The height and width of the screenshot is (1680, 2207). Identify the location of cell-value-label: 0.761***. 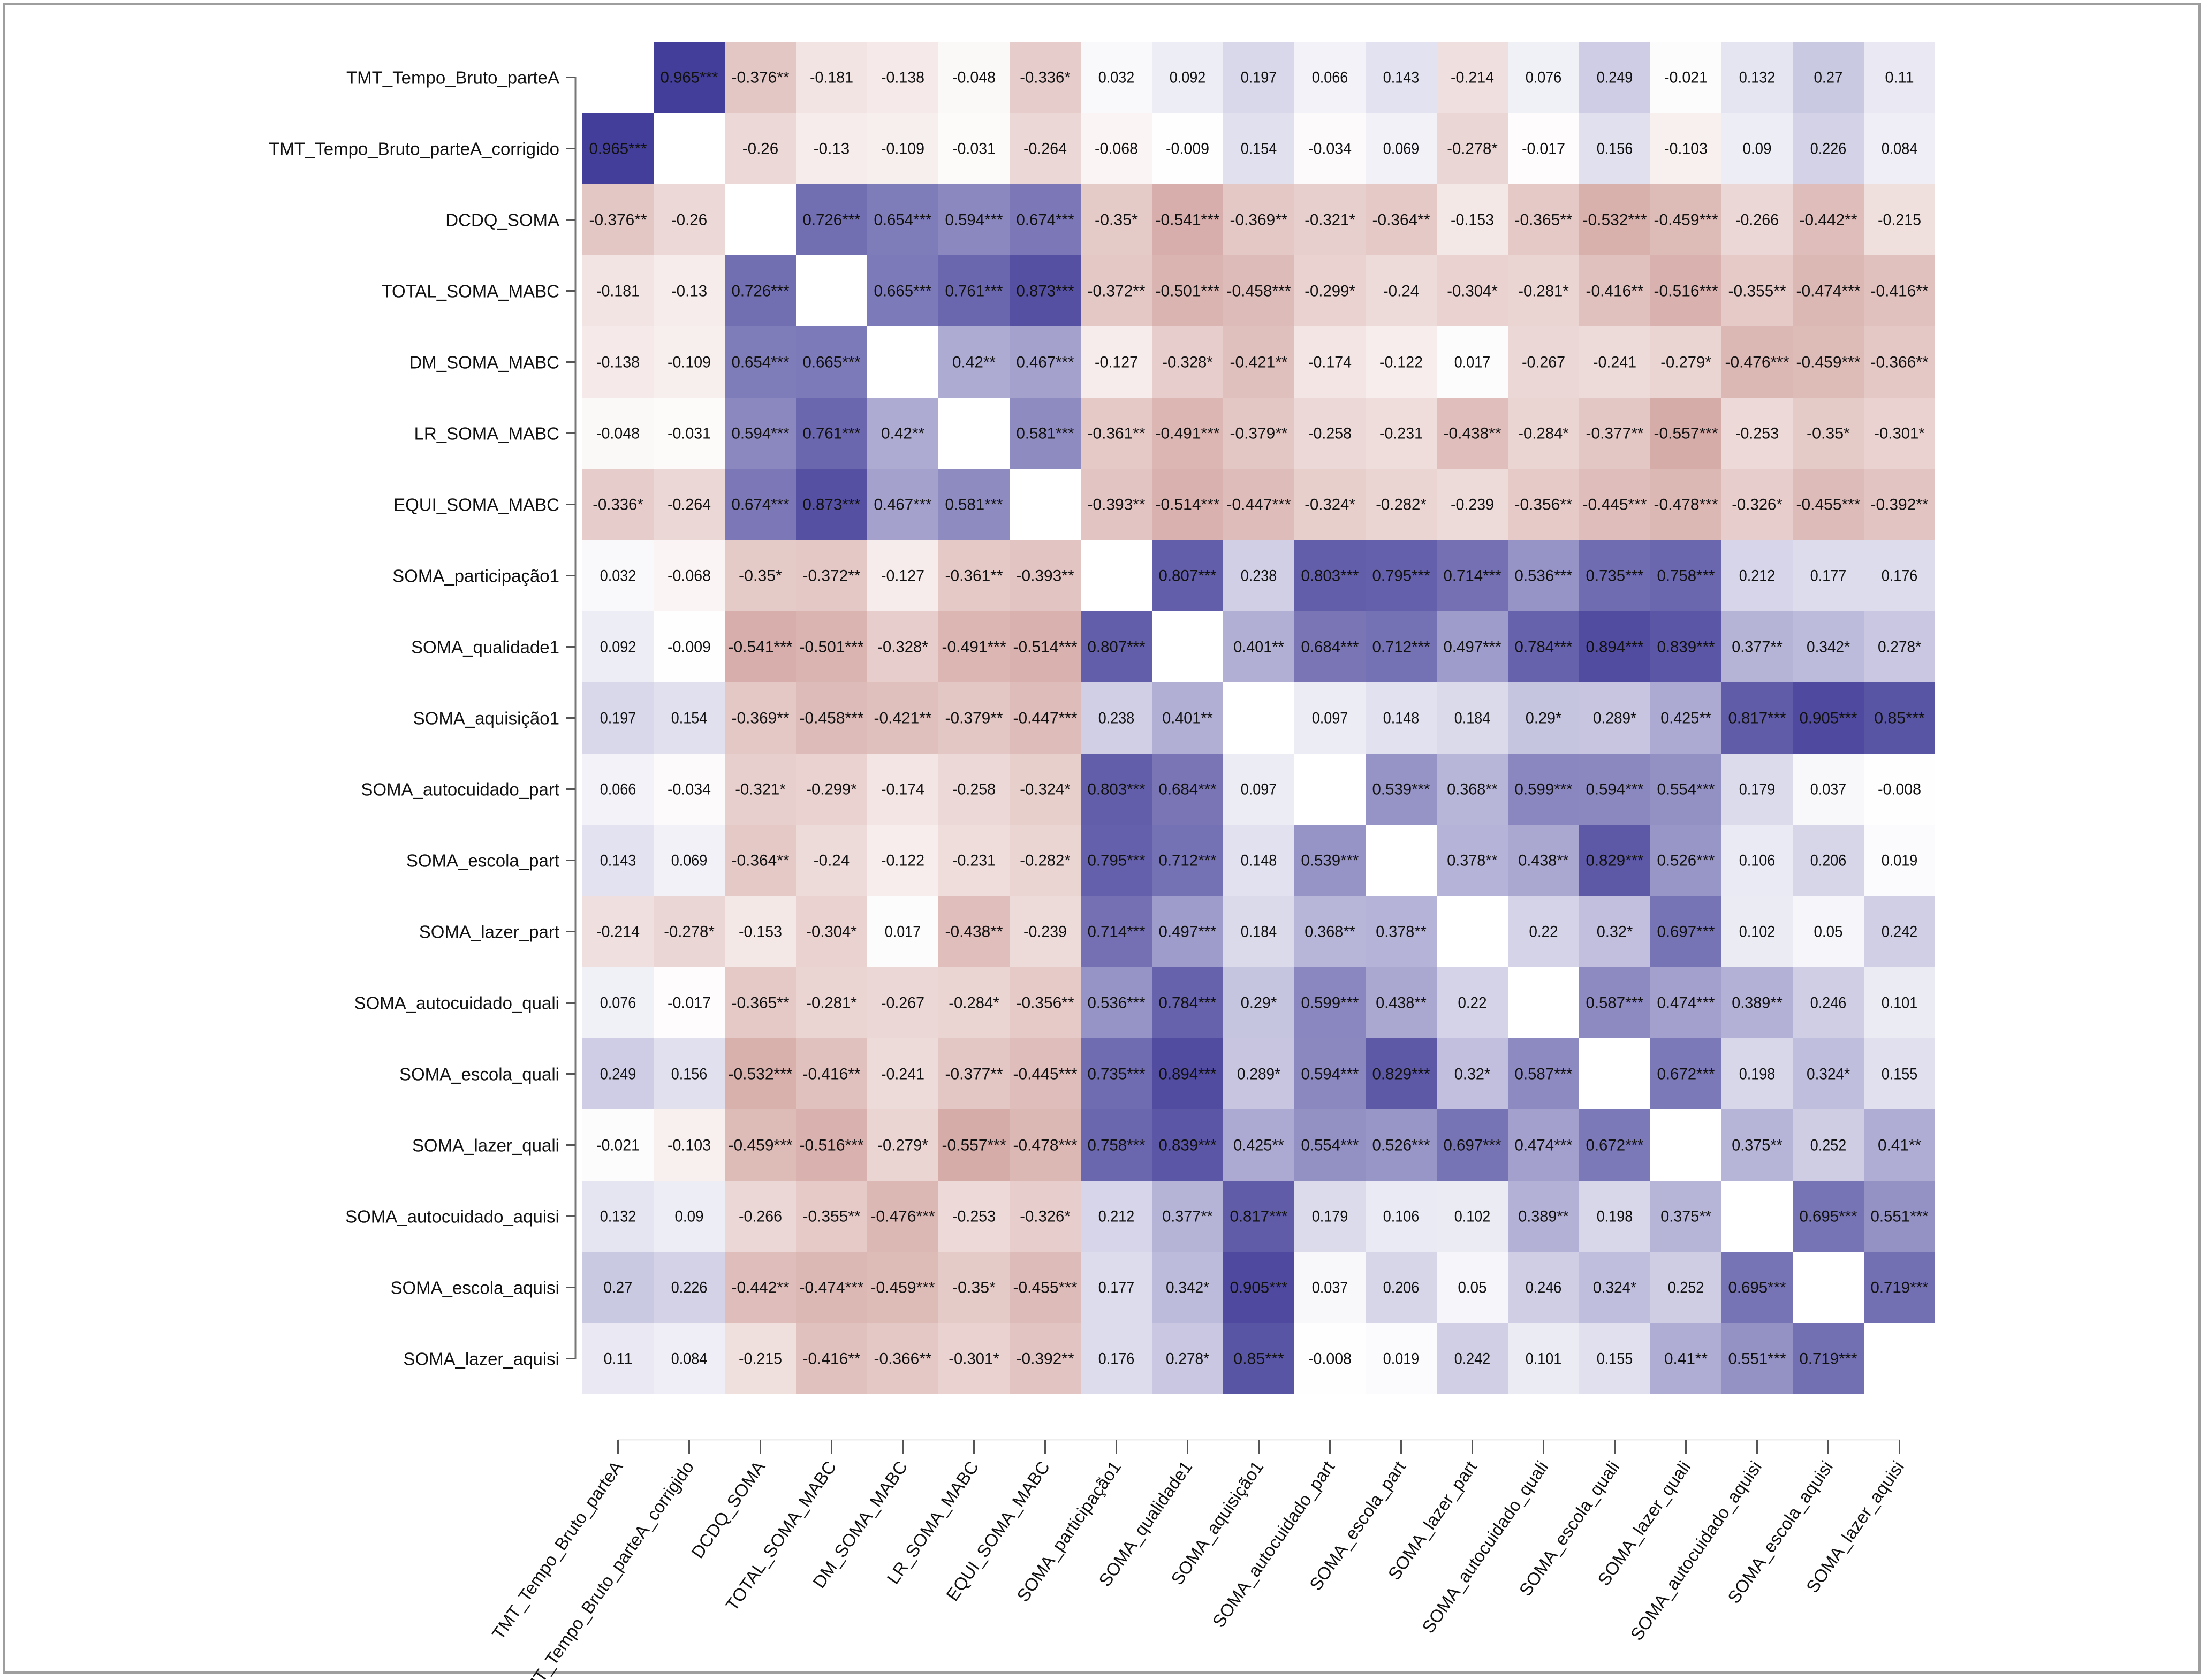
(832, 434).